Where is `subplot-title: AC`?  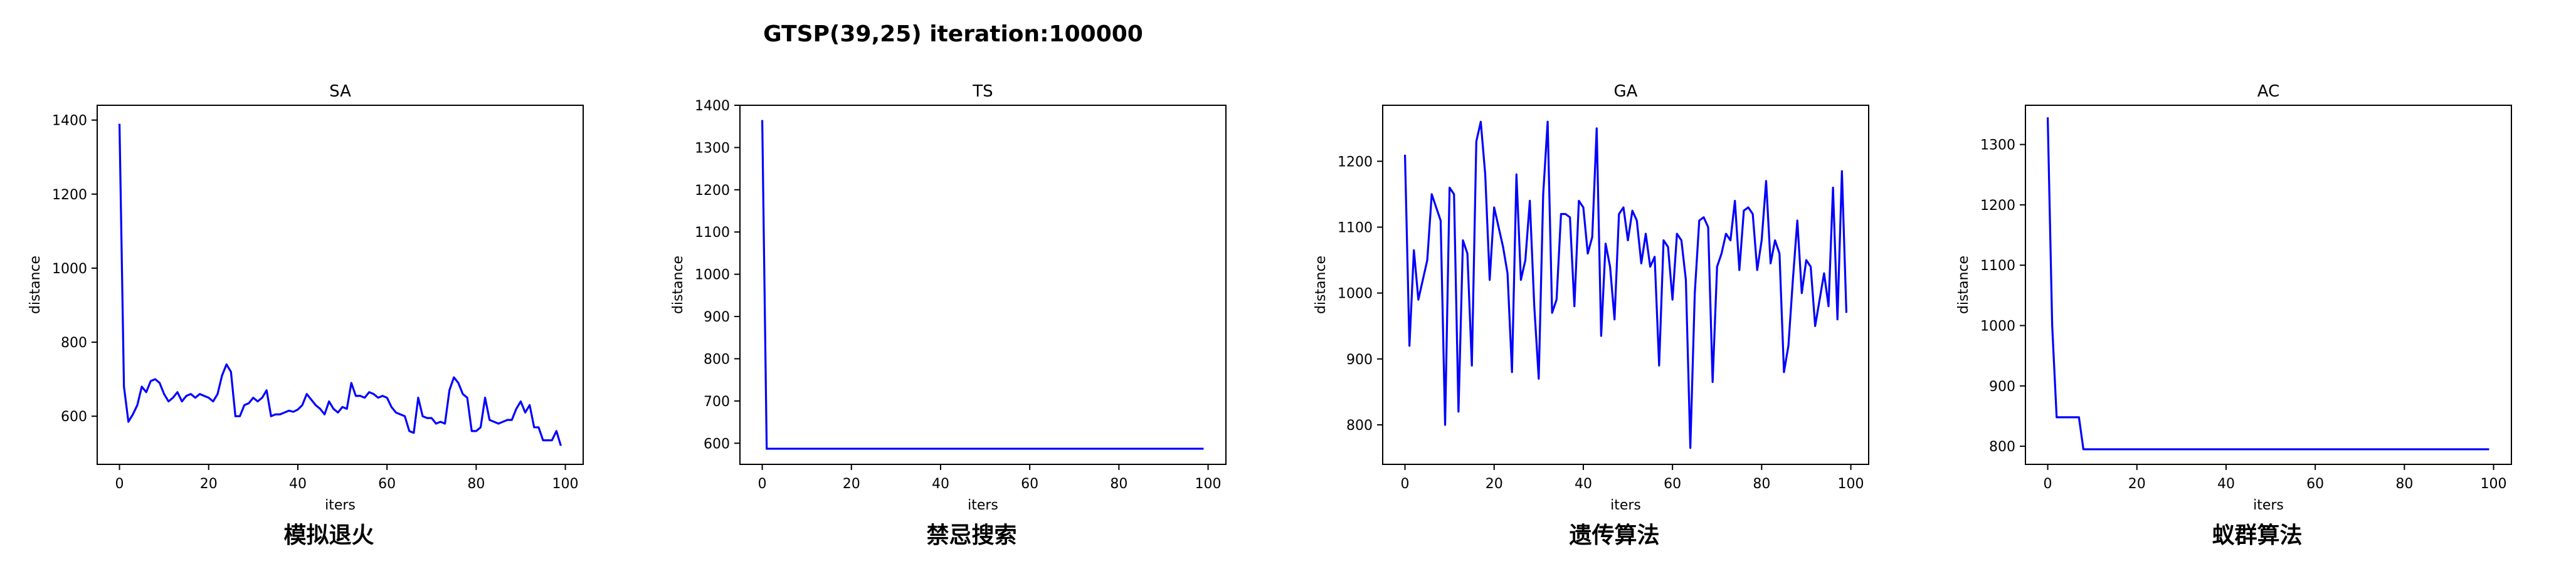
subplot-title: AC is located at coordinates (2268, 92).